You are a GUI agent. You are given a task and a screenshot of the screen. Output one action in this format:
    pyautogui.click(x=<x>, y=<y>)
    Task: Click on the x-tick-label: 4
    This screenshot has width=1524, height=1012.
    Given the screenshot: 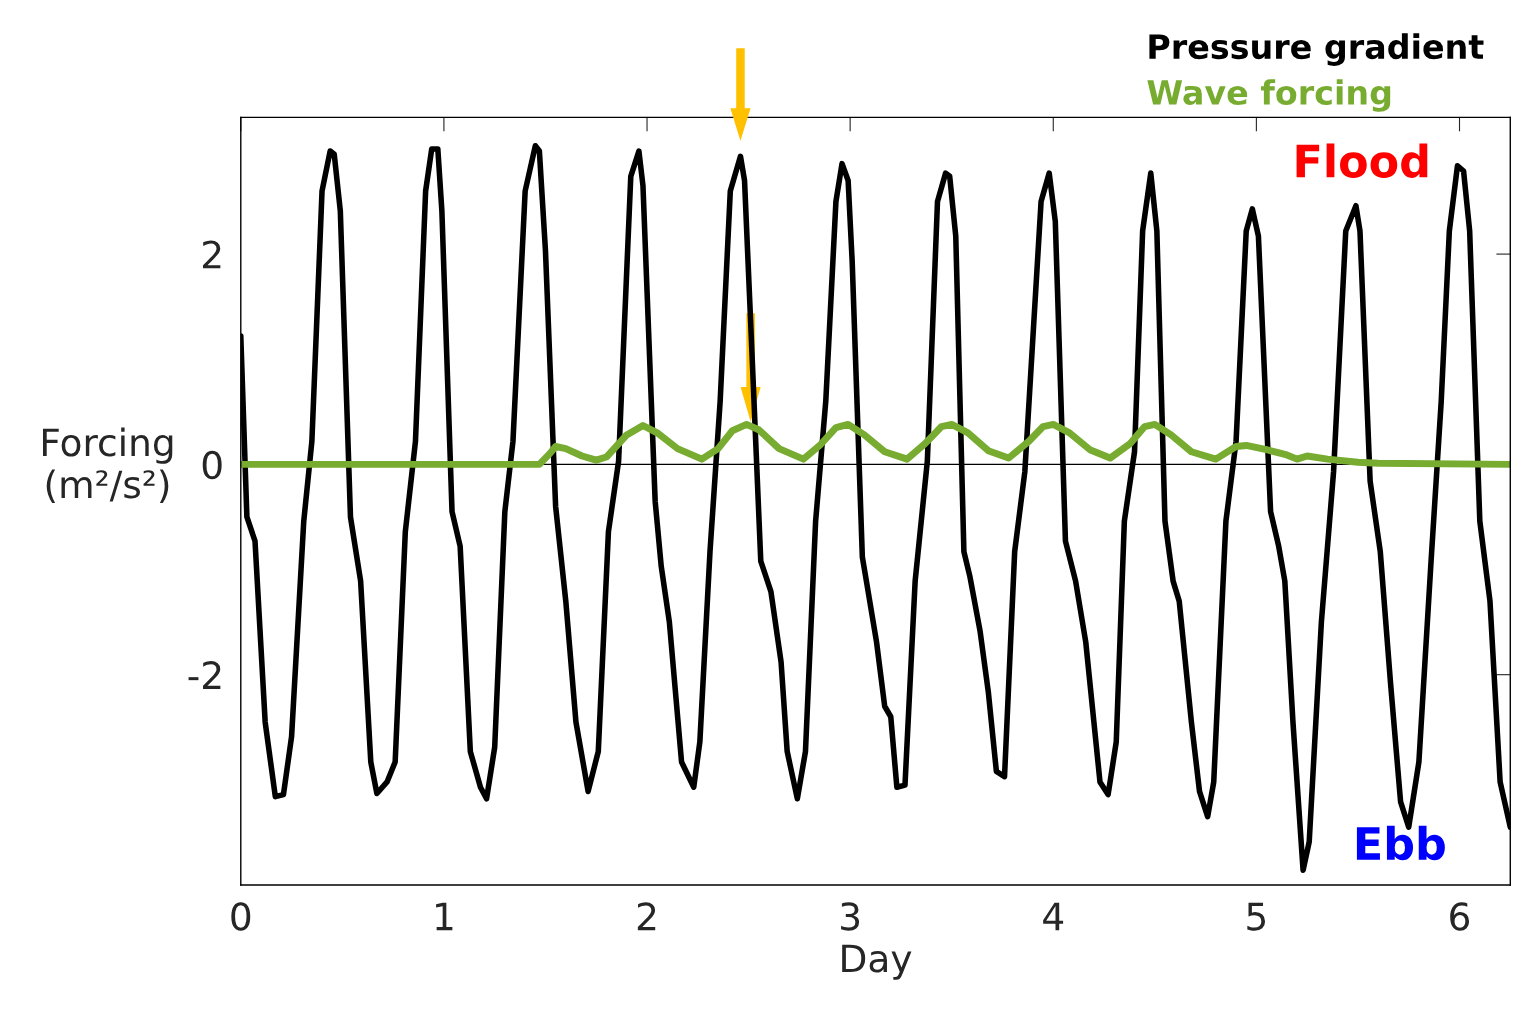 What is the action you would take?
    pyautogui.click(x=1053, y=916)
    